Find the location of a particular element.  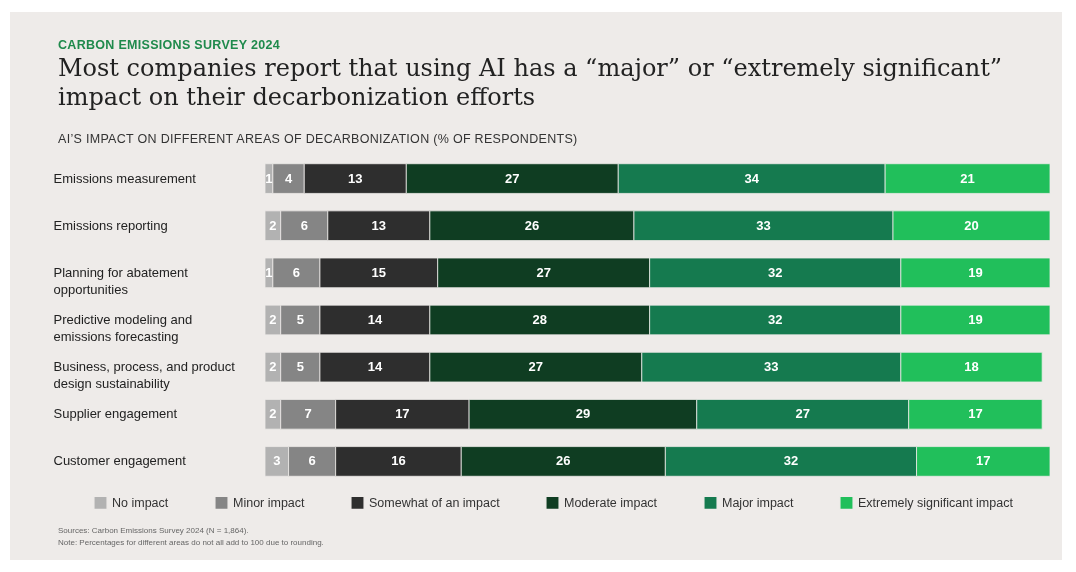

data-label: 20 is located at coordinates (971, 225).